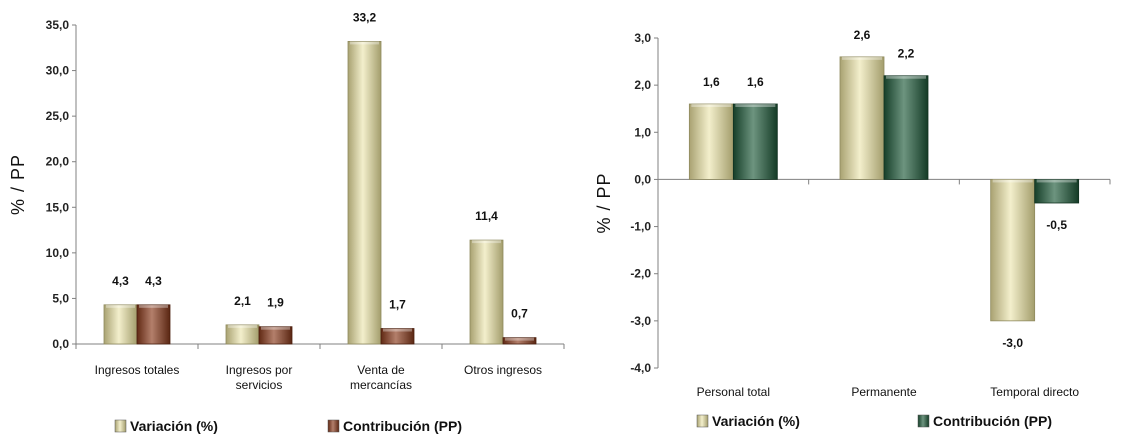 This screenshot has height=439, width=1126. I want to click on data-label: 1,9, so click(275, 303).